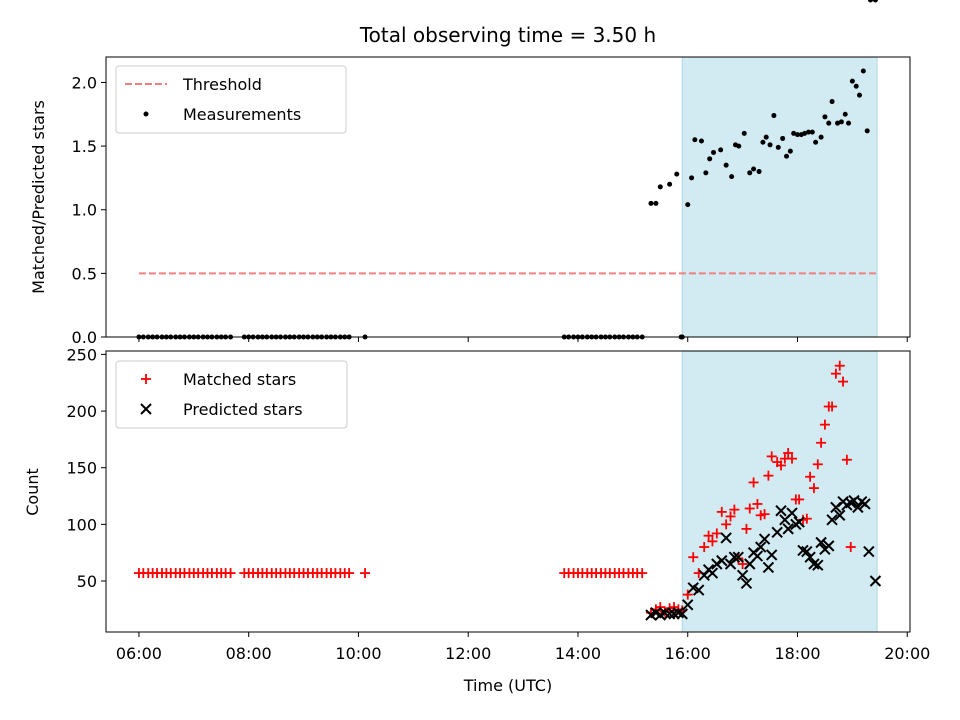  I want to click on matched-legend-plus, so click(146, 379).